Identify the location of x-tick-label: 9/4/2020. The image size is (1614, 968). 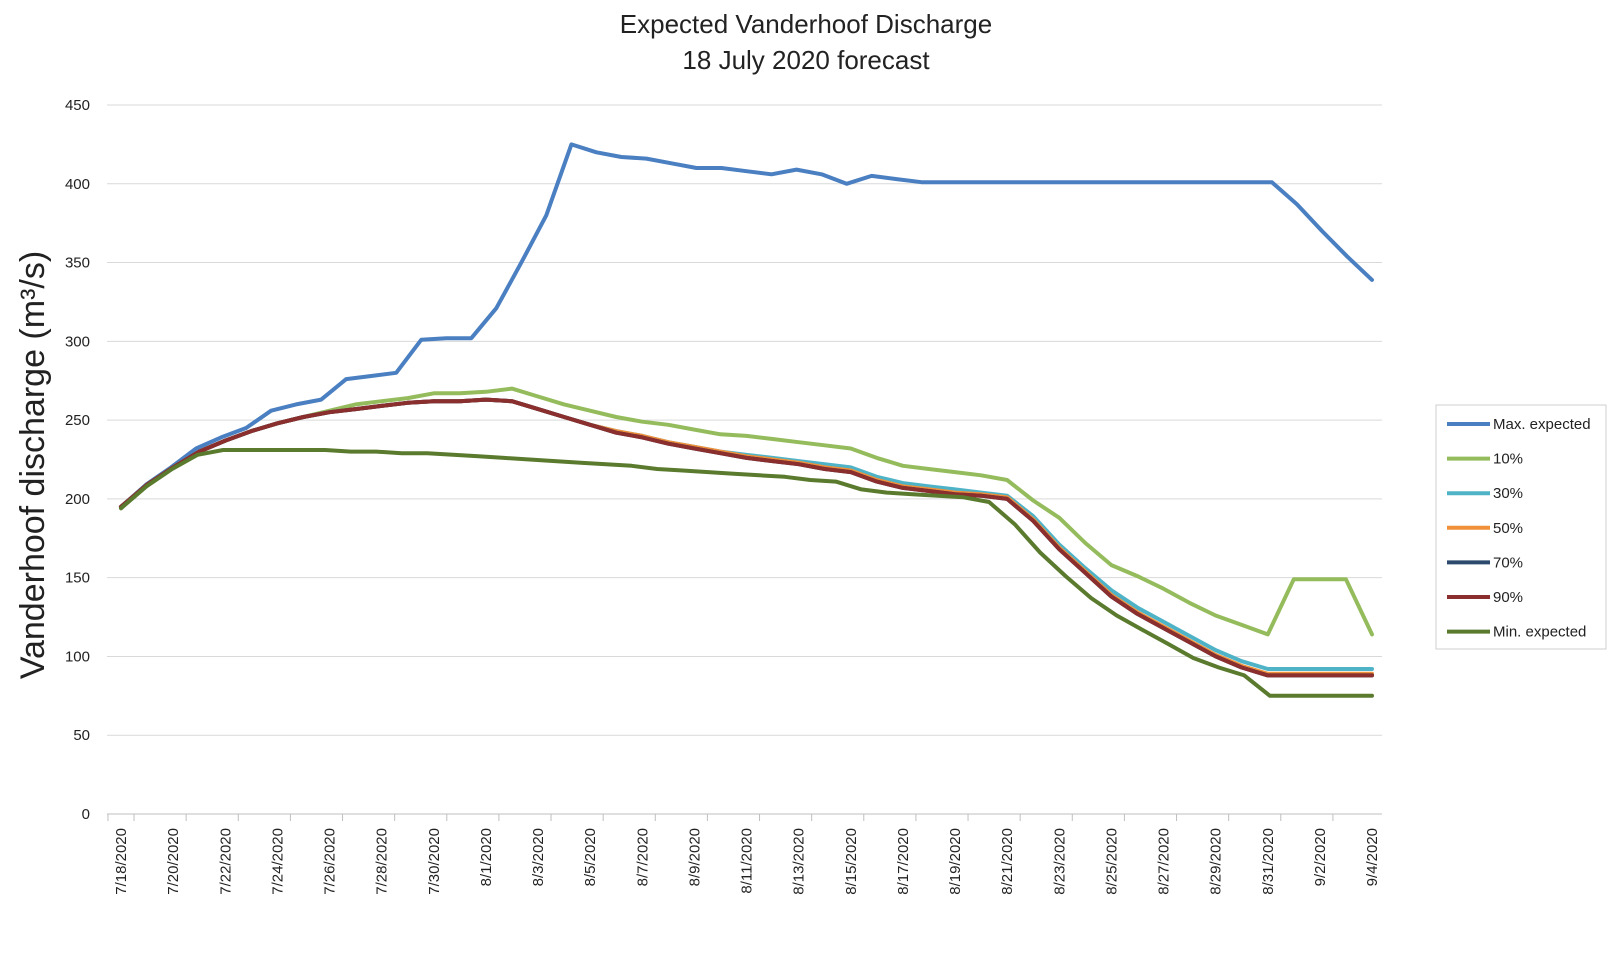
(1372, 857).